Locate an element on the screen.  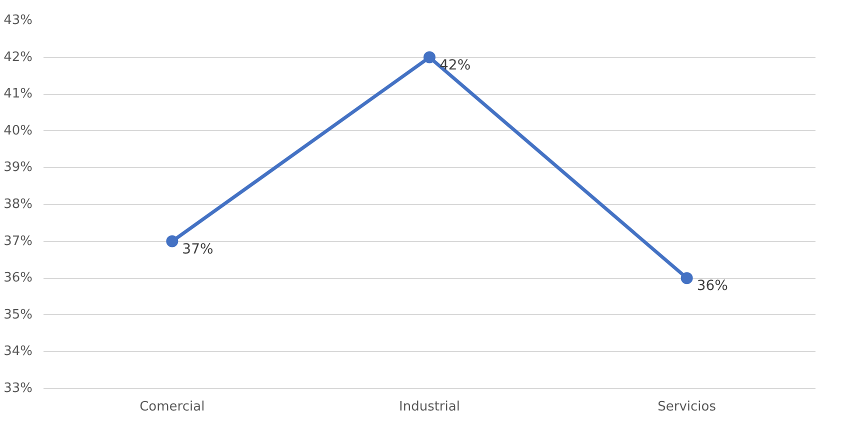
x-tick-label: Industrial is located at coordinates (429, 407).